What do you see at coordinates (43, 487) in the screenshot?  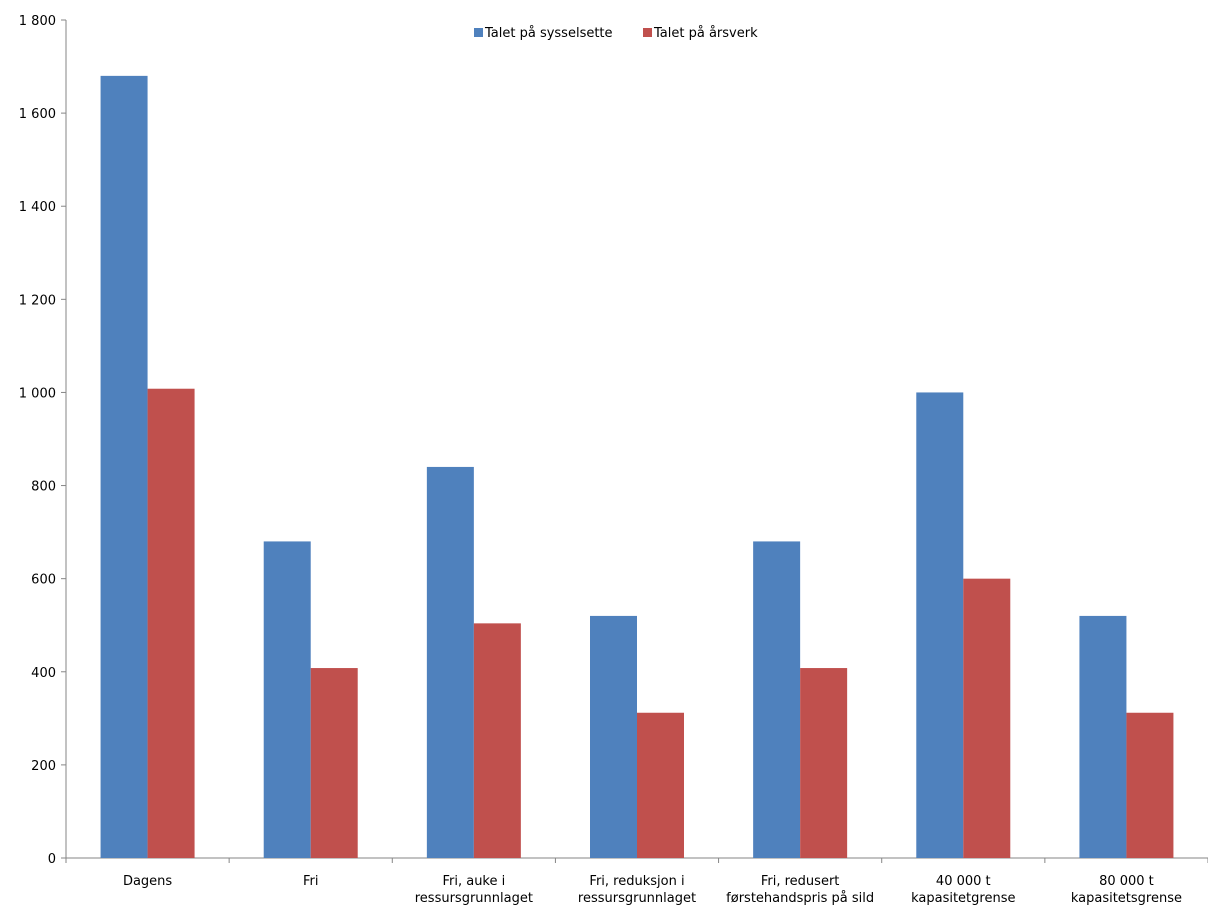 I see `y-tick-label: 800` at bounding box center [43, 487].